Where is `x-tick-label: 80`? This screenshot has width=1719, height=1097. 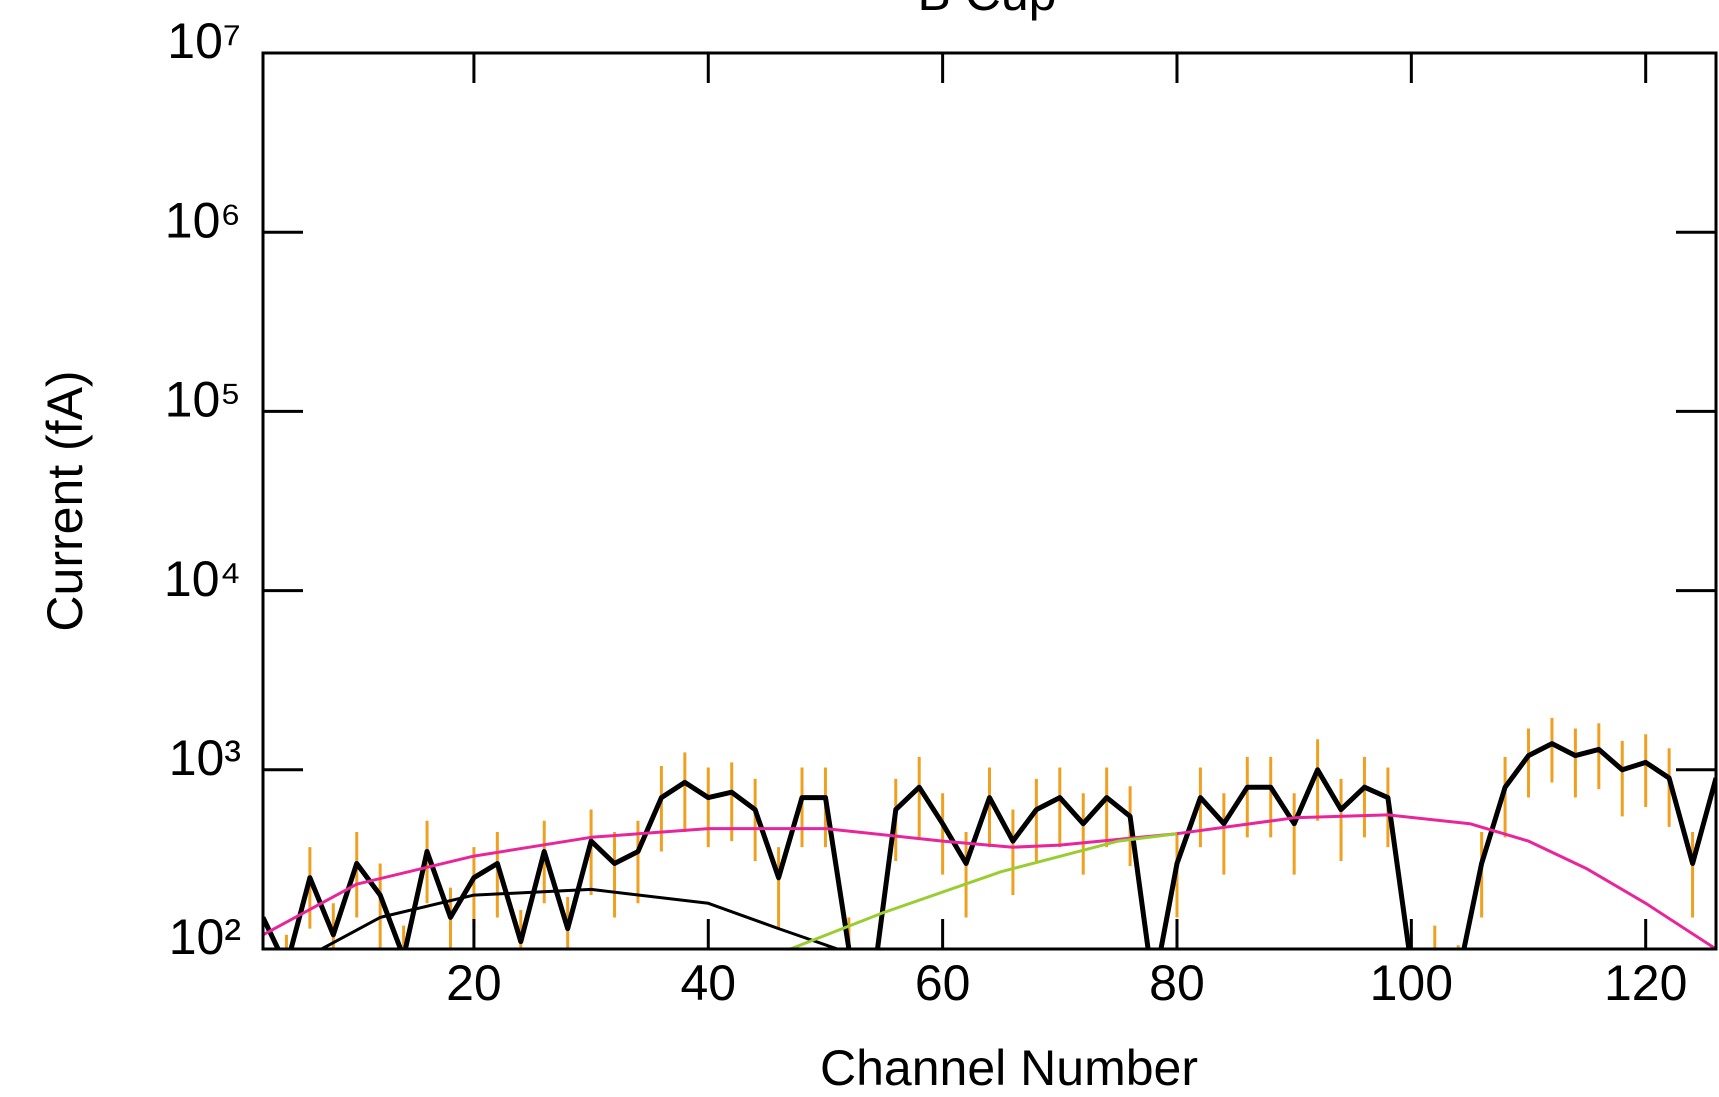
x-tick-label: 80 is located at coordinates (1177, 983).